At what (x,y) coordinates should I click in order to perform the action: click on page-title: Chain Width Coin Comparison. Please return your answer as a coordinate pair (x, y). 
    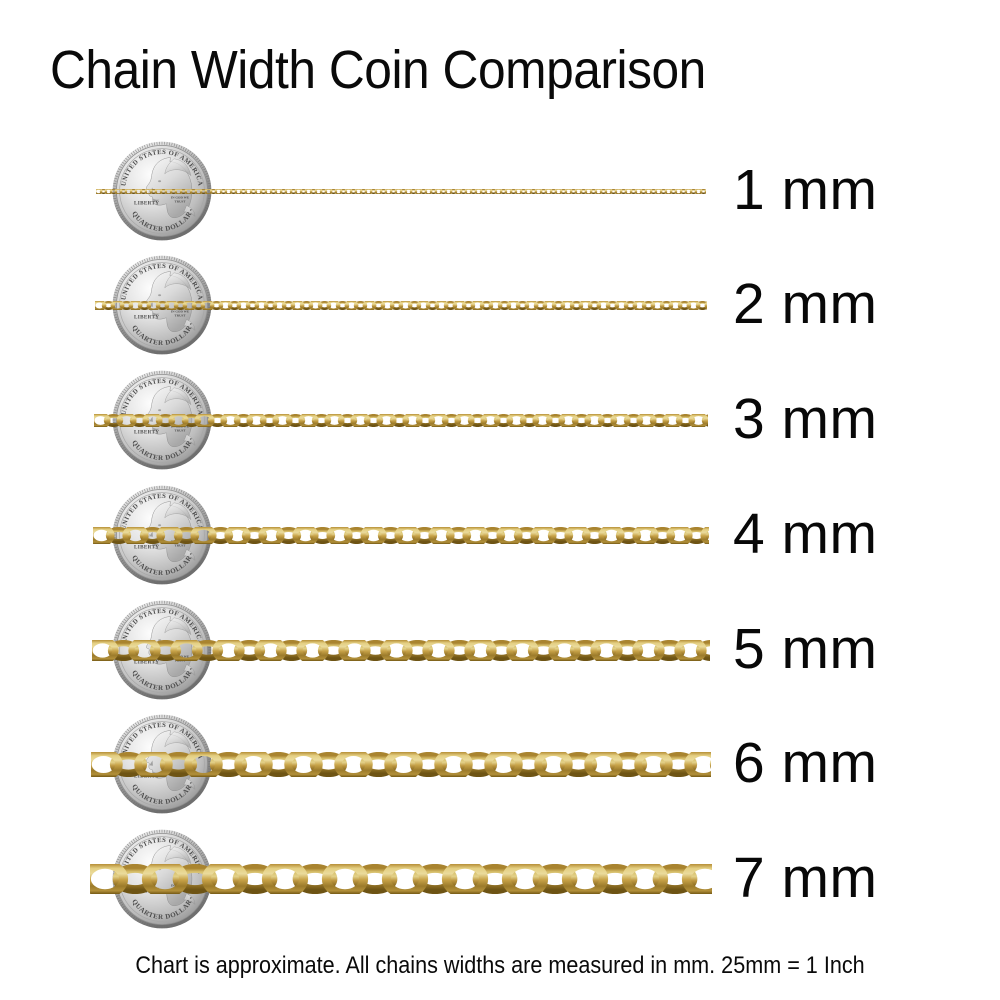
    Looking at the image, I should click on (378, 70).